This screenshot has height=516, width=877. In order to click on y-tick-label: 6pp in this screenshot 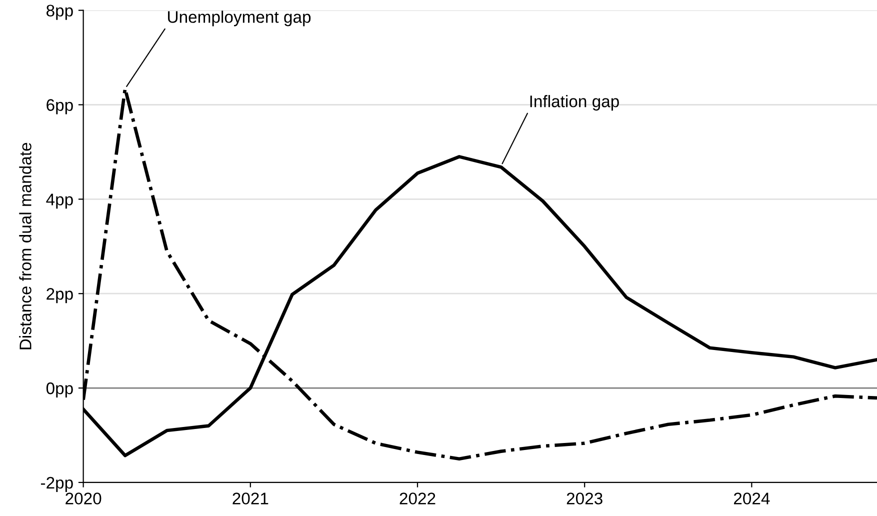, I will do `click(59, 106)`.